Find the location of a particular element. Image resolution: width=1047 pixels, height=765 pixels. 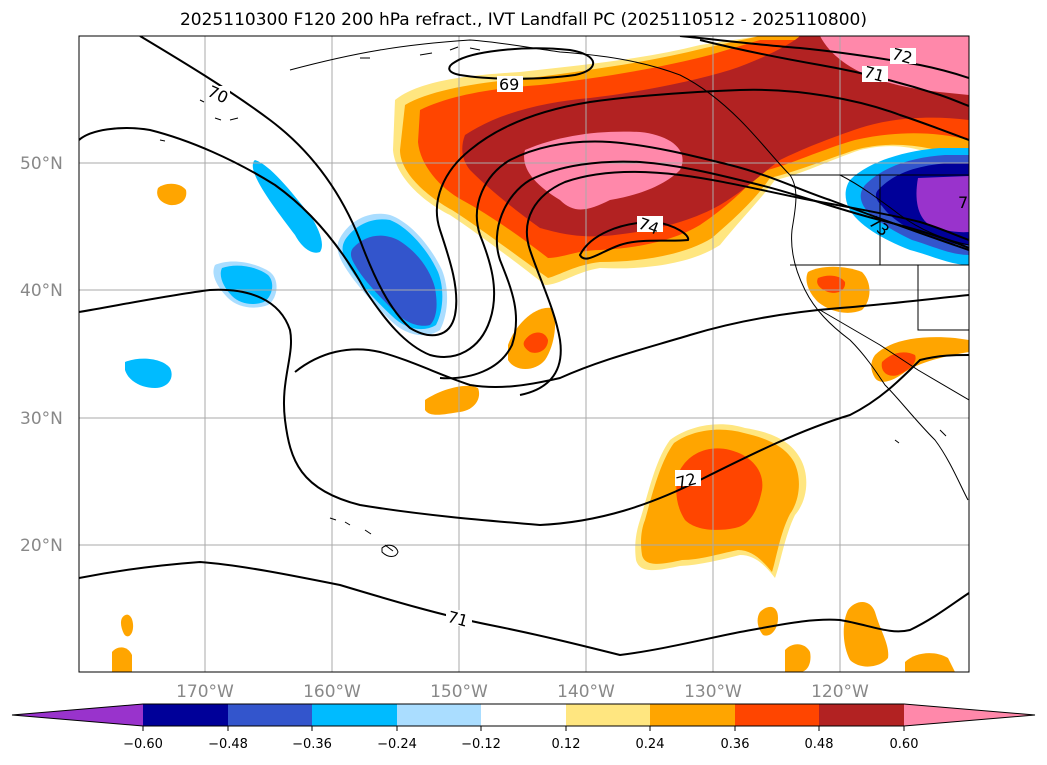

negative-region-ne-purple is located at coordinates (942, 204).